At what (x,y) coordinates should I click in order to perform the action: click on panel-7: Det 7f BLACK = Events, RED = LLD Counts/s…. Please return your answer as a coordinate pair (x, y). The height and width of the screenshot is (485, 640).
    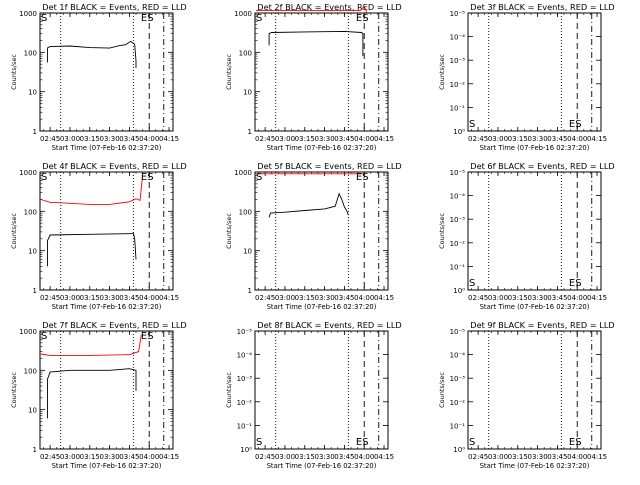
    Looking at the image, I should click on (98, 395).